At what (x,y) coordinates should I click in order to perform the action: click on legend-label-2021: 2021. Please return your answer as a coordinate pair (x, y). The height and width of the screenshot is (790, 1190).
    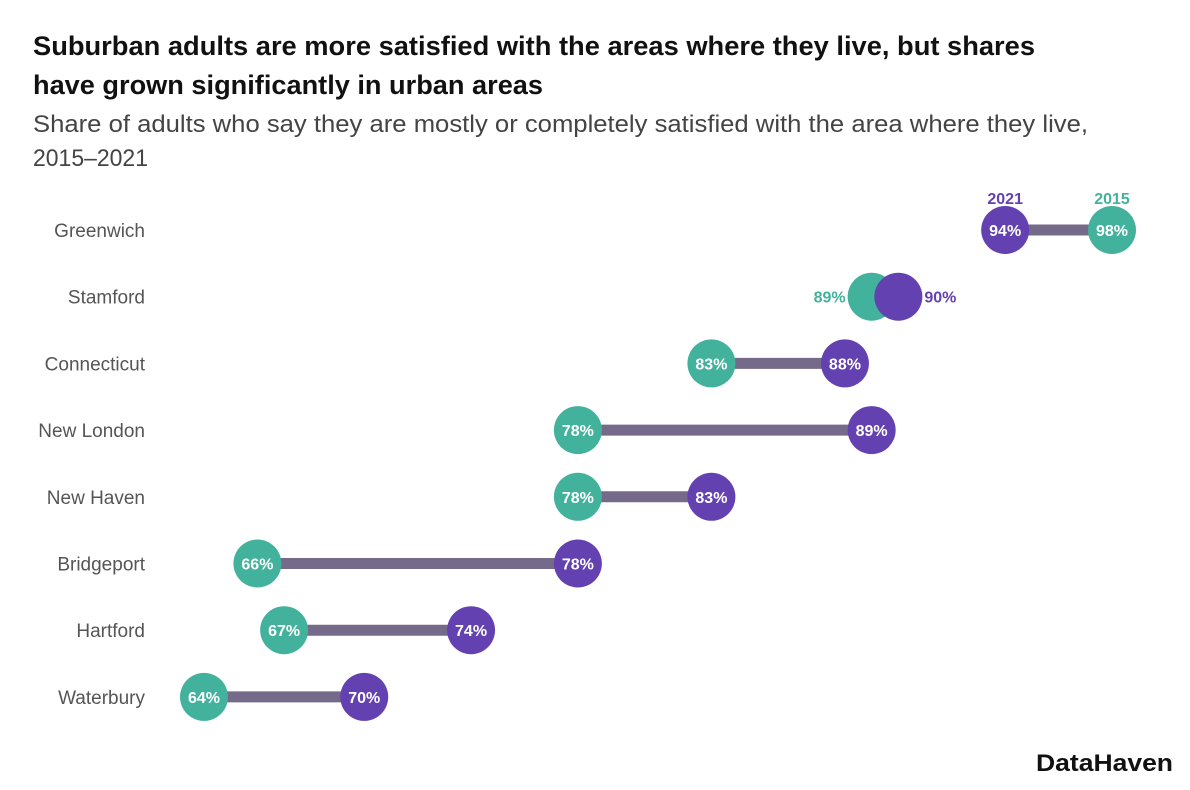
    Looking at the image, I should click on (1005, 199).